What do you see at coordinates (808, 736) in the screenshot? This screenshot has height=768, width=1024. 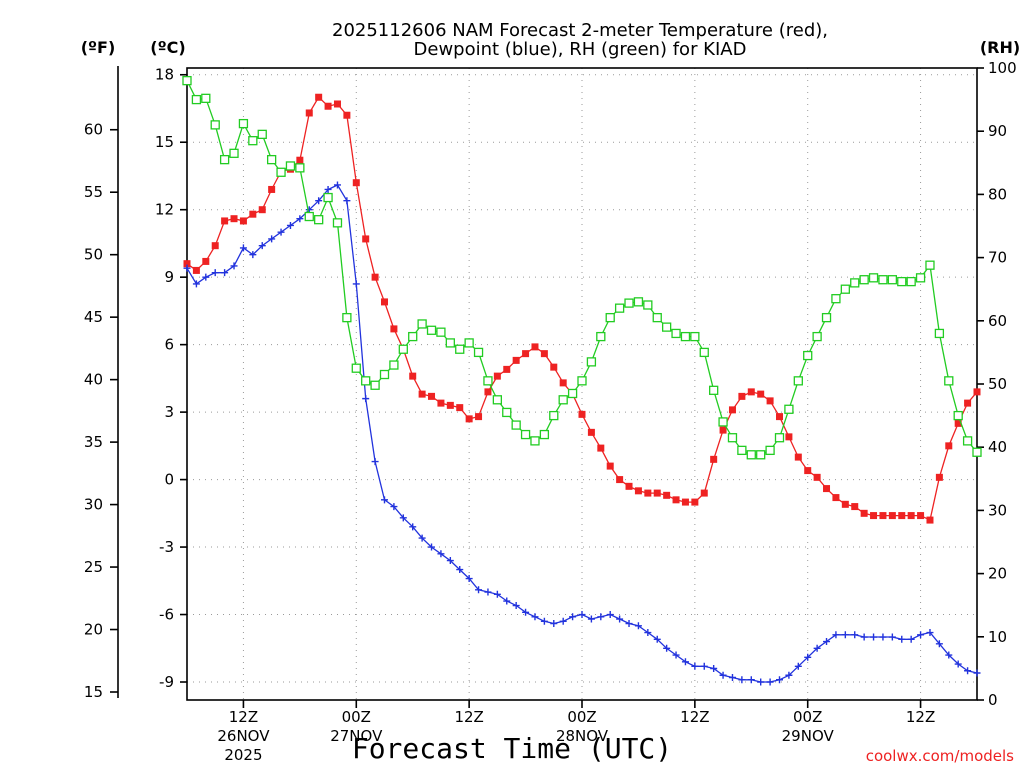 I see `time-tick-label: 29NOV` at bounding box center [808, 736].